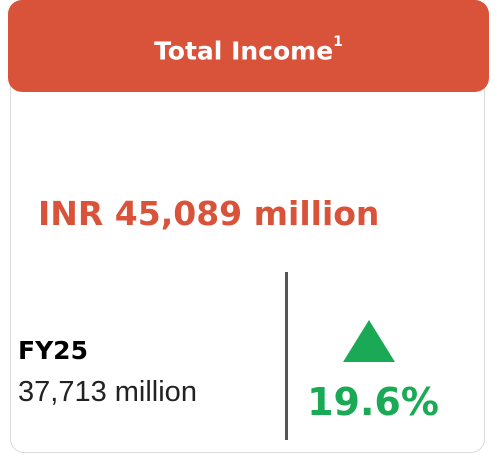  Describe the element at coordinates (209, 213) in the screenshot. I see `main-value: INR 45,089 million` at that location.